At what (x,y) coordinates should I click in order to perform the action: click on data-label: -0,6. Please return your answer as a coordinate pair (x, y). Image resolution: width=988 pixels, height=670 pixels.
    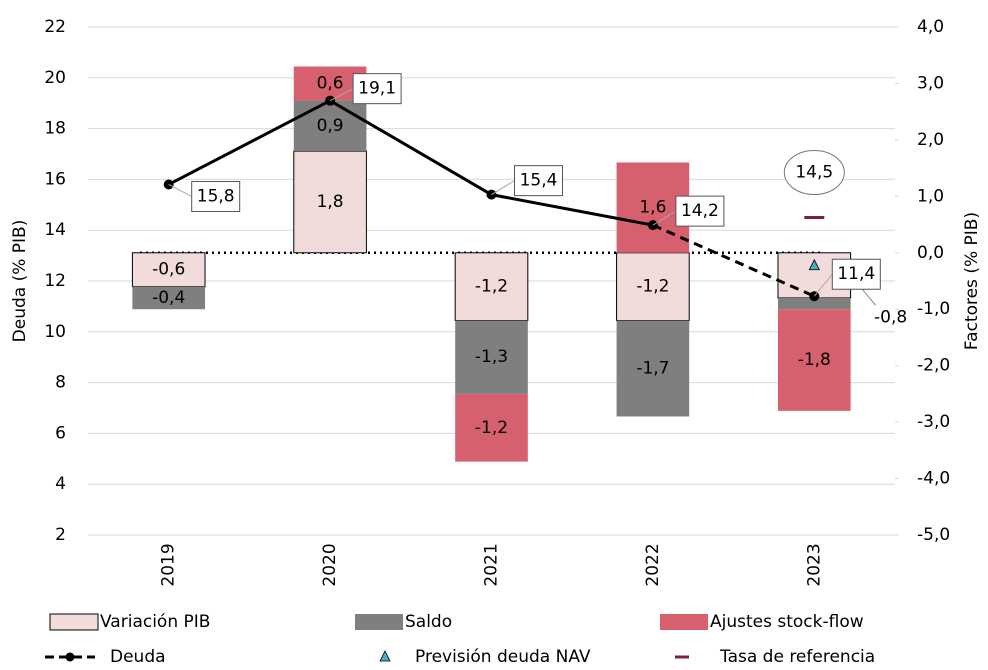
    Looking at the image, I should click on (168, 270).